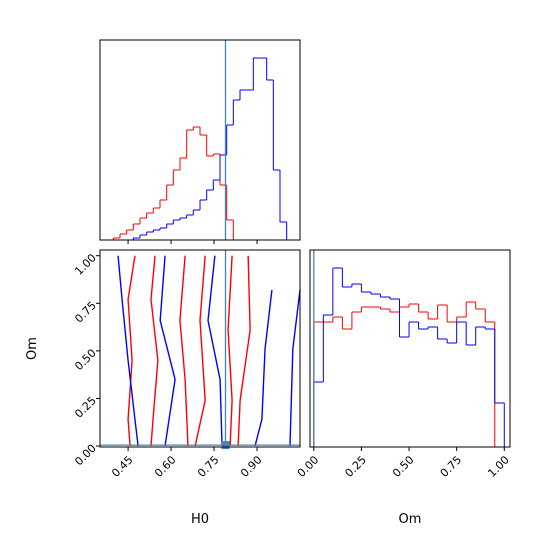  Describe the element at coordinates (225, 445) in the screenshot. I see `truth-point` at that location.